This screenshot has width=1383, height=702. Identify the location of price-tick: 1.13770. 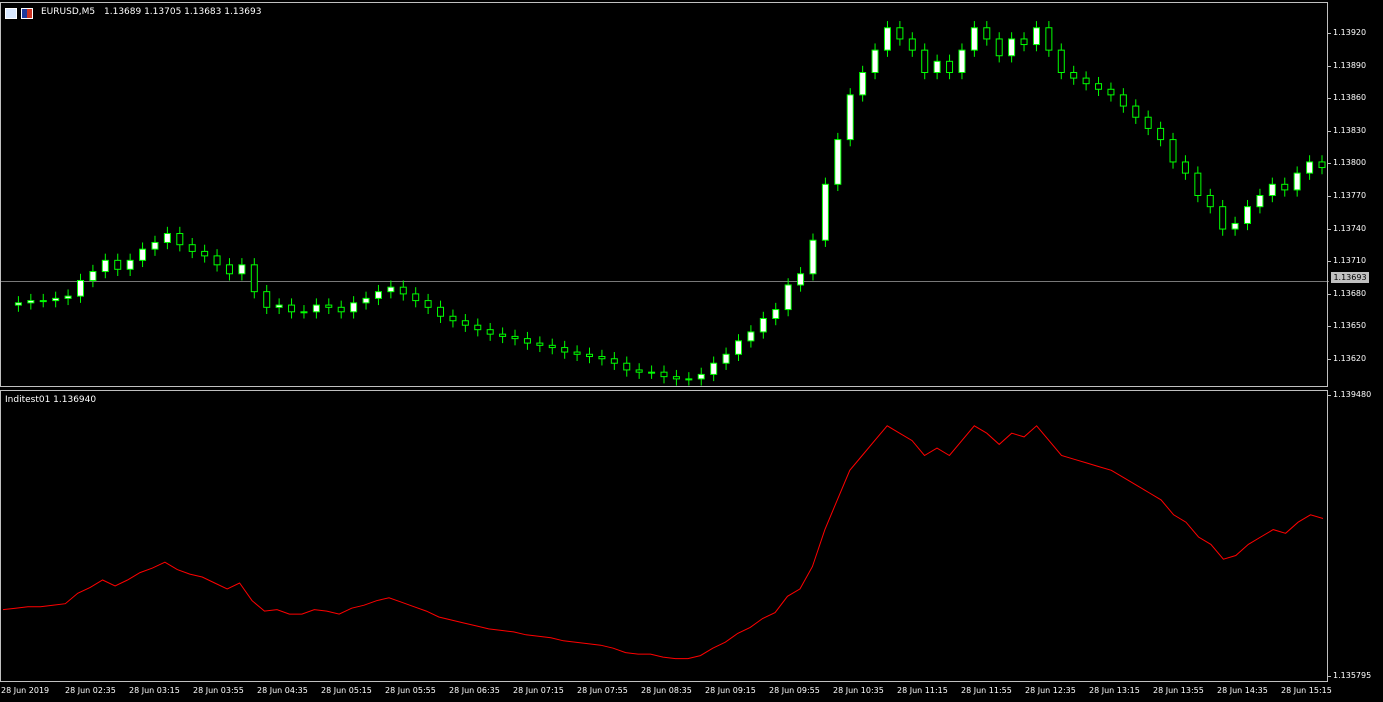
(1347, 195).